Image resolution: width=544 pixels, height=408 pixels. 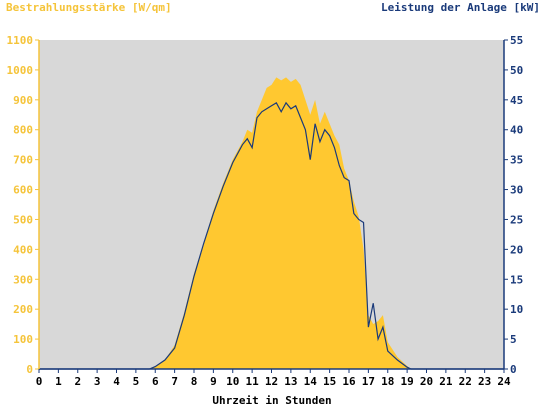 What do you see at coordinates (136, 381) in the screenshot?
I see `x-tick-label: 5` at bounding box center [136, 381].